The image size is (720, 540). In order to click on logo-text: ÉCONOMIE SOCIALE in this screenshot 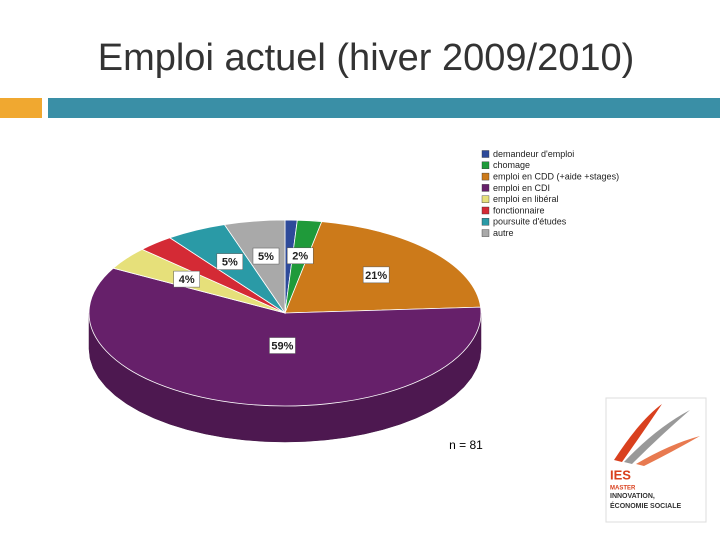, I will do `click(646, 505)`.